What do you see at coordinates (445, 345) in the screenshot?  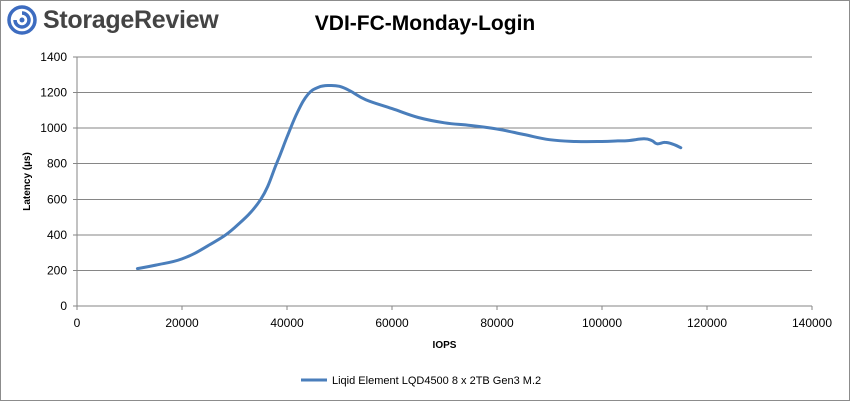 I see `x-axis-title: IOPS` at bounding box center [445, 345].